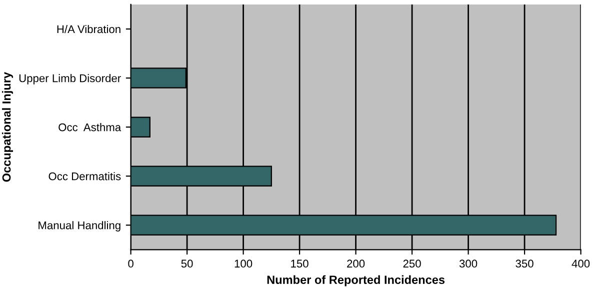 This screenshot has height=299, width=600. I want to click on x-tick-label: 50, so click(187, 264).